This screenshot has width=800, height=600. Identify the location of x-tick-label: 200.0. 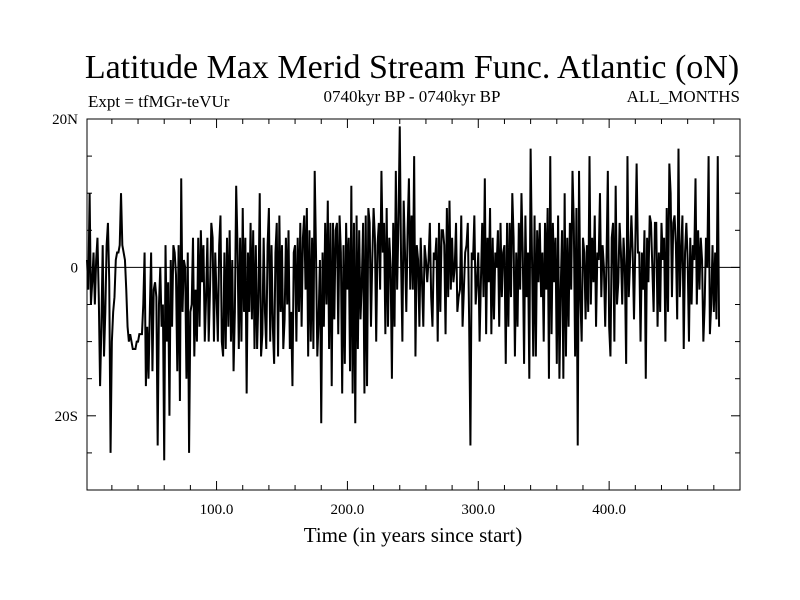
(348, 510).